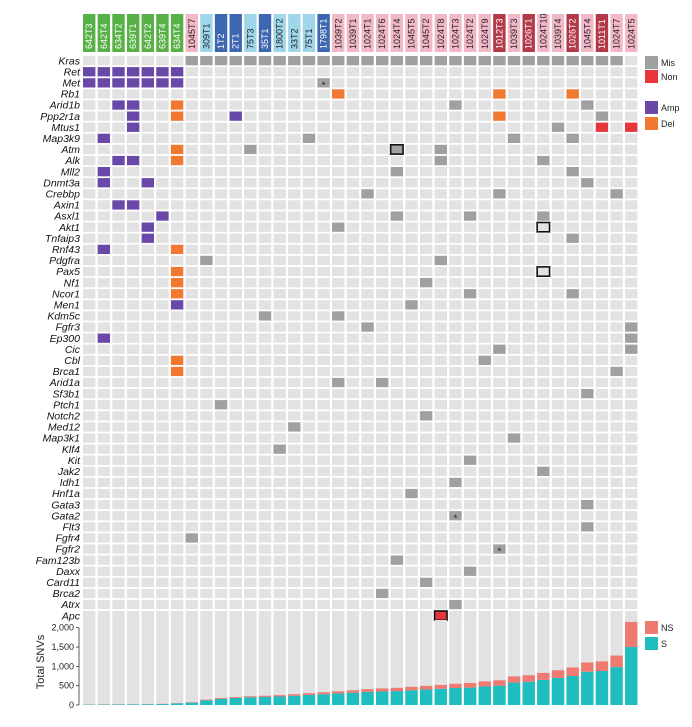  Describe the element at coordinates (669, 77) in the screenshot. I see `legend-label-non: Non` at that location.